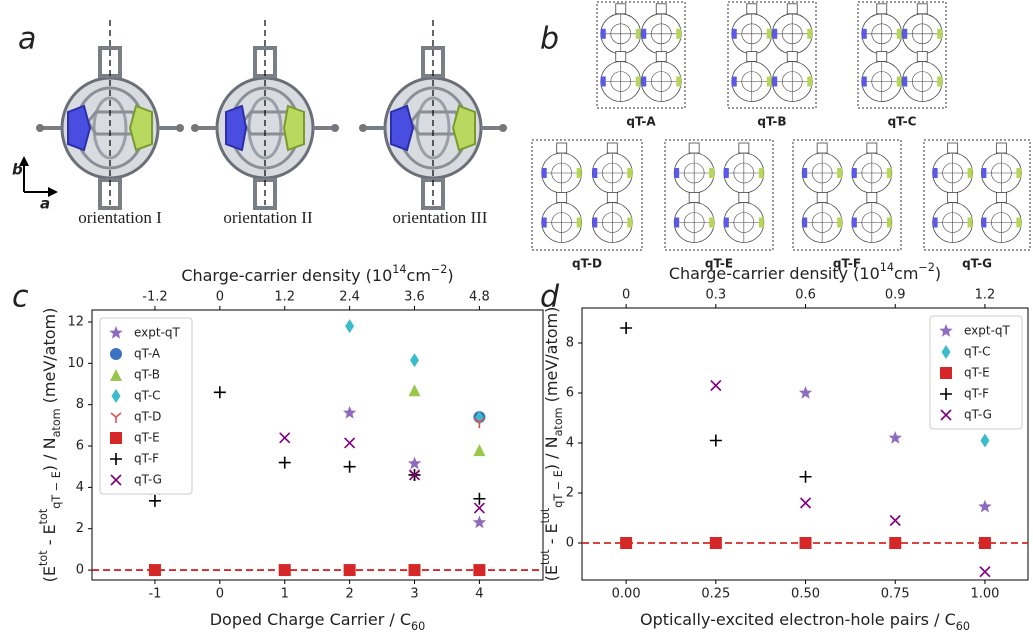  Describe the element at coordinates (641, 65) in the screenshot. I see `structure-cell: qT-A` at that location.